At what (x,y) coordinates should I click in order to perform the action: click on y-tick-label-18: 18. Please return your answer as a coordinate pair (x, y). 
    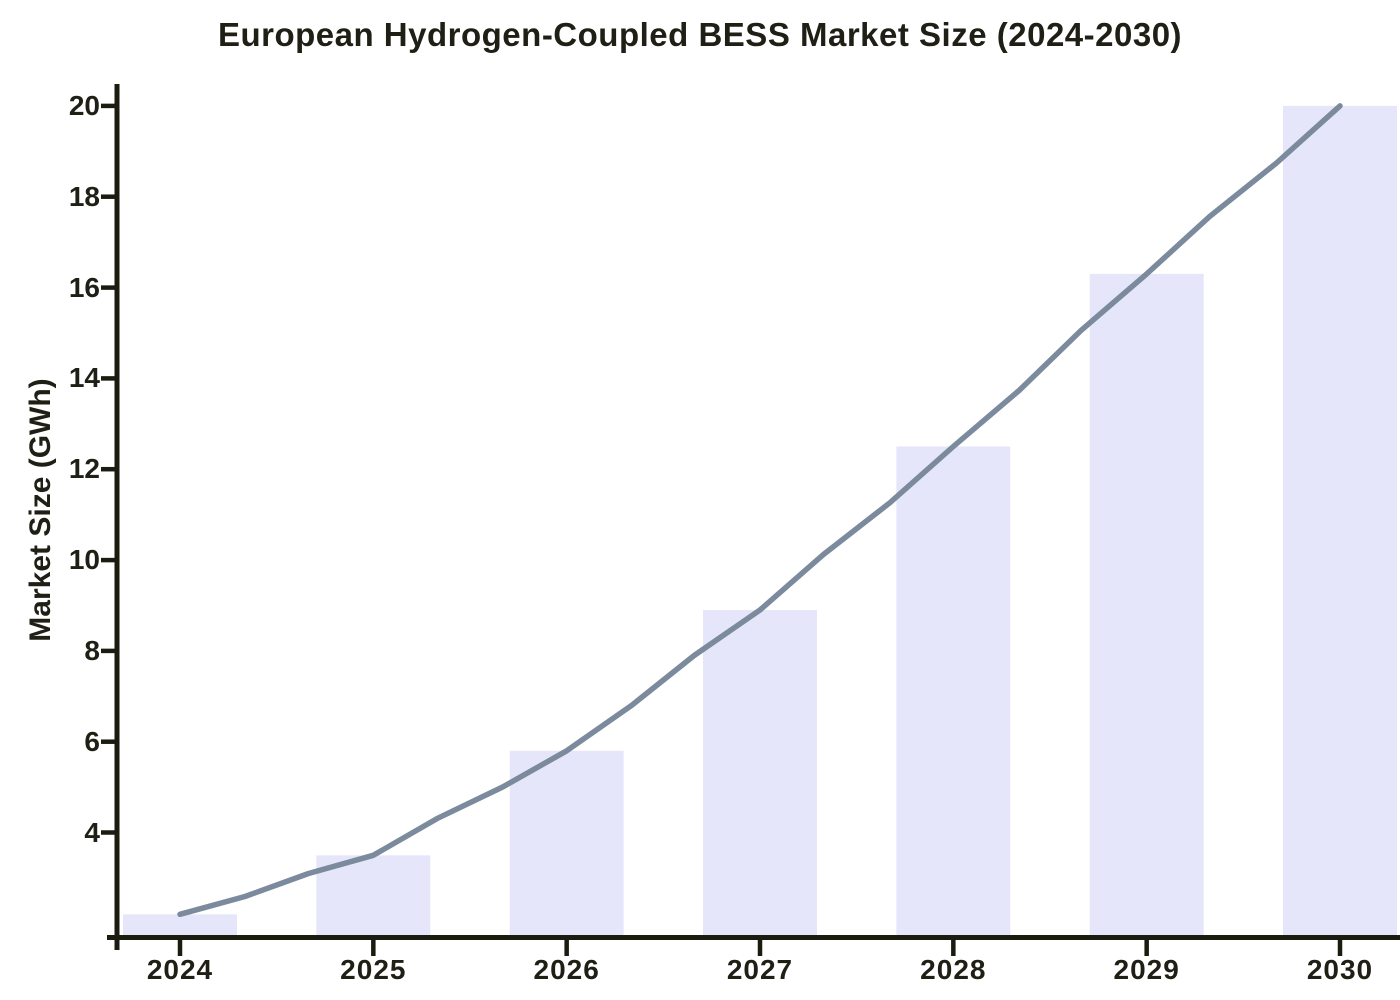
    Looking at the image, I should click on (84, 196).